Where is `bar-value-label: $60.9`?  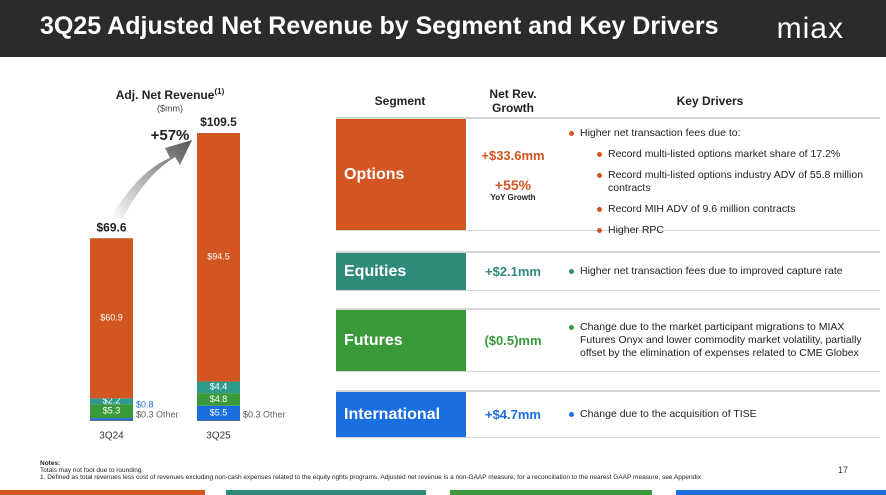 bar-value-label: $60.9 is located at coordinates (111, 318).